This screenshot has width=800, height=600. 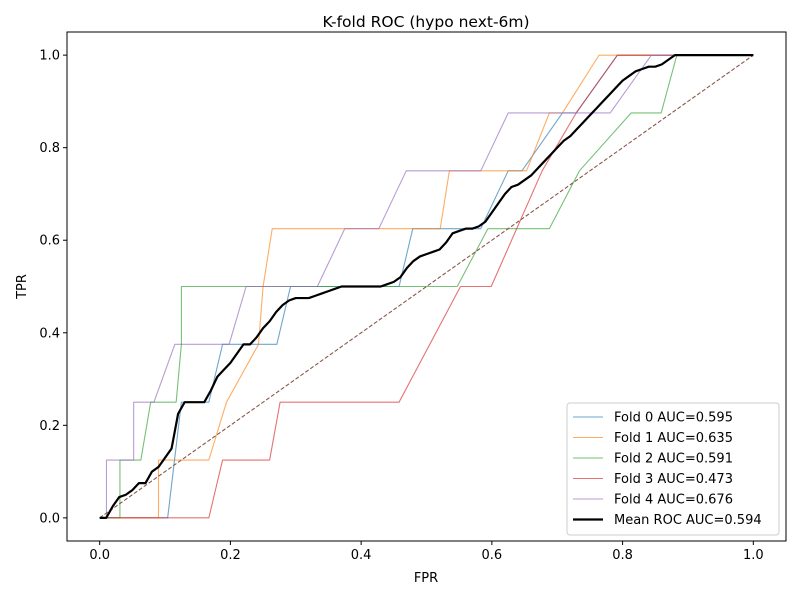 I want to click on legend-entry-label: Mean ROC AUC=0.594, so click(x=688, y=520).